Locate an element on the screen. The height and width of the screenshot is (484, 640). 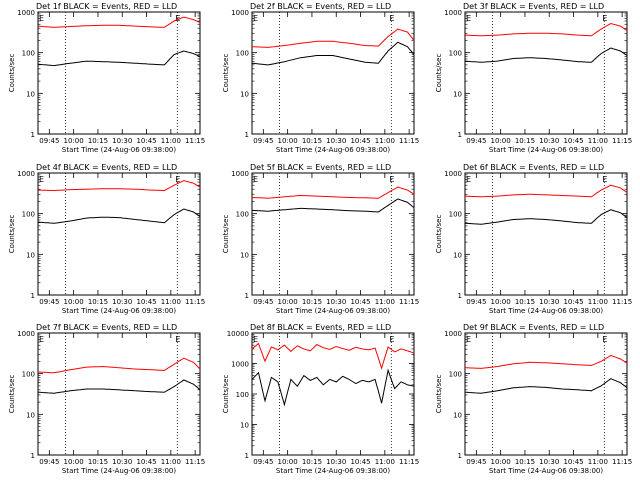
panel-title: Det 8f BLACK = Events, RED = LLD is located at coordinates (320, 327).